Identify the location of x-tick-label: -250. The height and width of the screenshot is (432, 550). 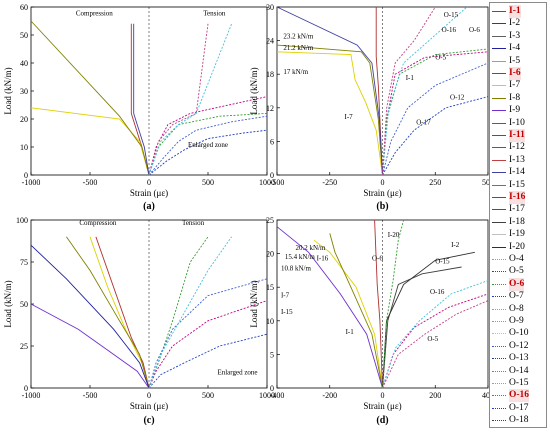
(329, 182).